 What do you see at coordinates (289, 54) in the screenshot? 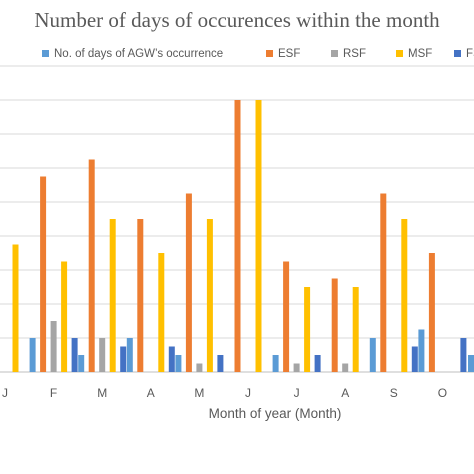
I see `legend-label: ESF` at bounding box center [289, 54].